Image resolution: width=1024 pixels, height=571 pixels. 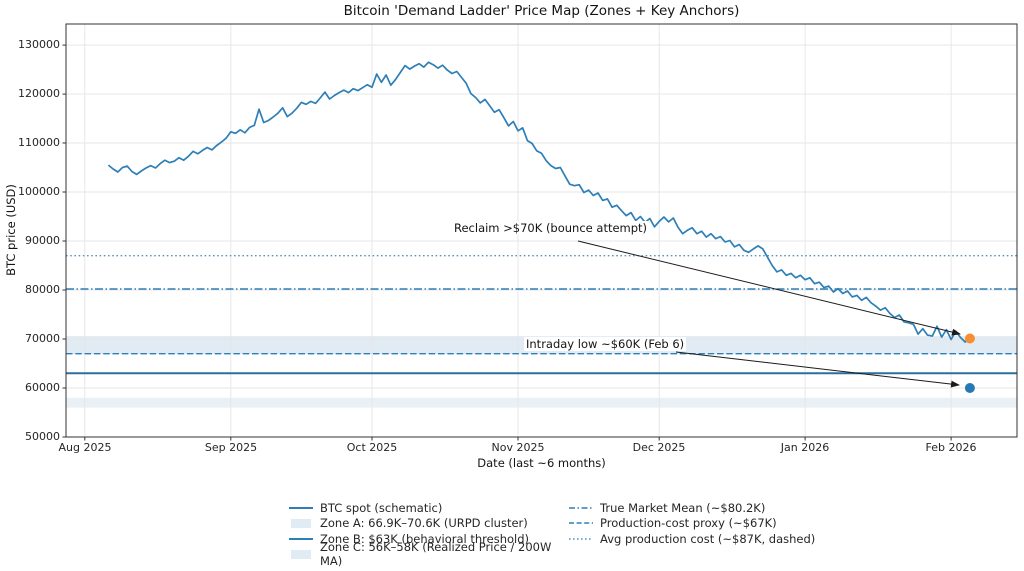 I want to click on legend-item: Zone B: $63K (behavioral threshold), so click(x=422, y=539).